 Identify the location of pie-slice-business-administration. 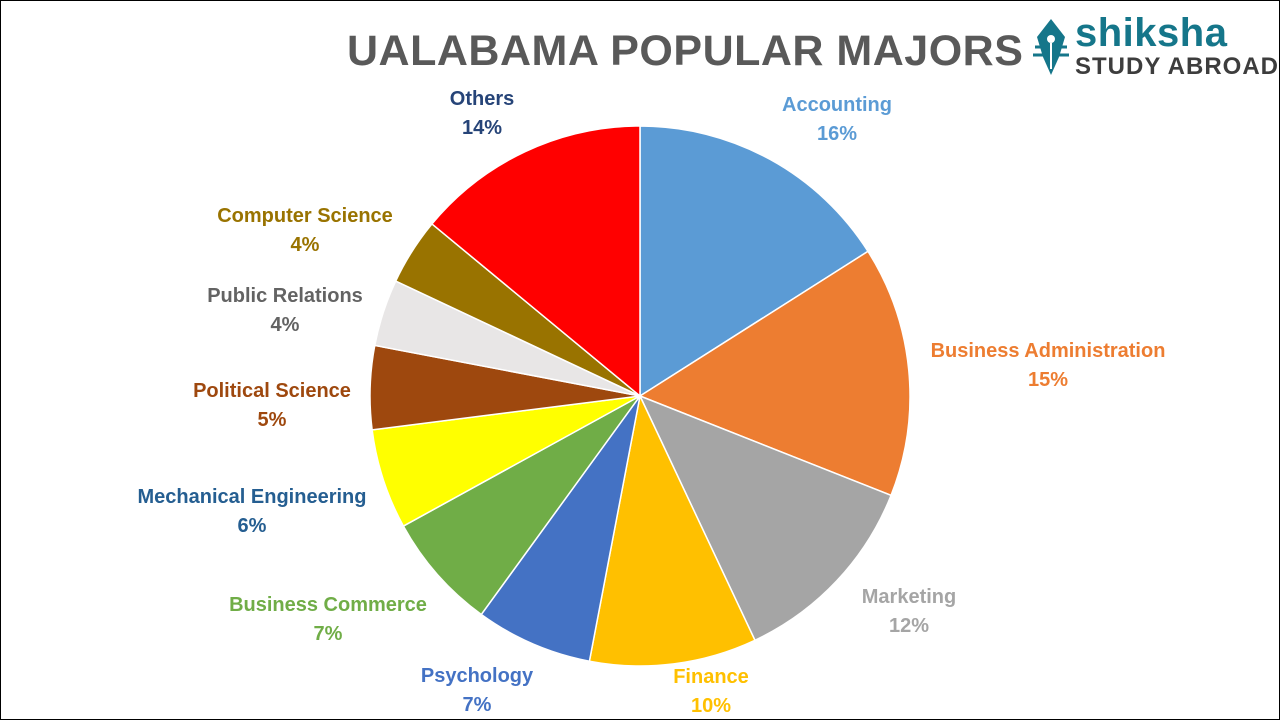
(774, 373).